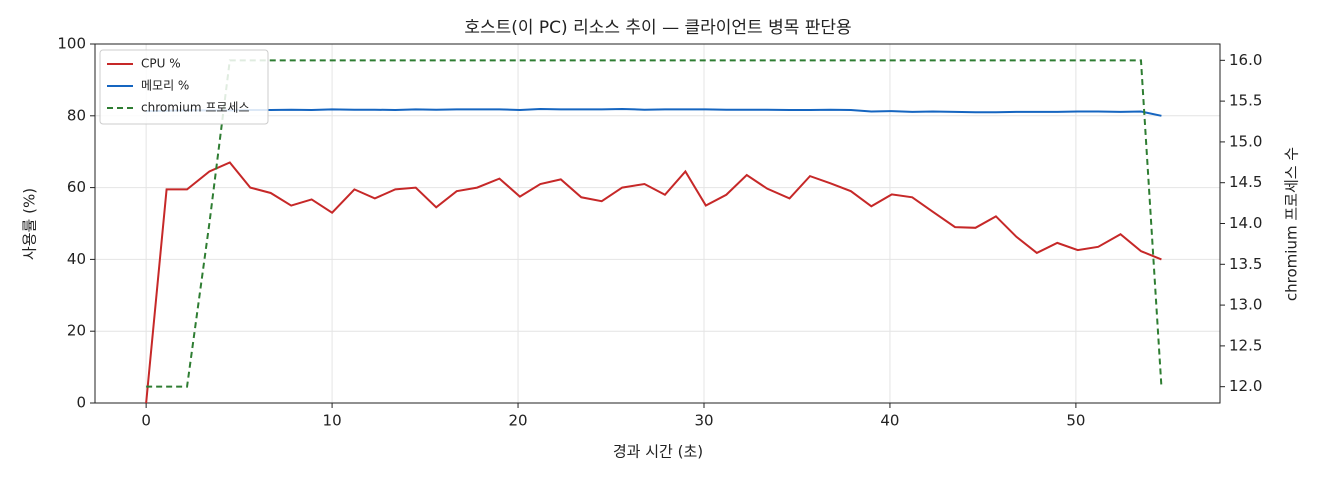 This screenshot has height=480, width=1320. I want to click on x-tick-label: 30, so click(703, 421).